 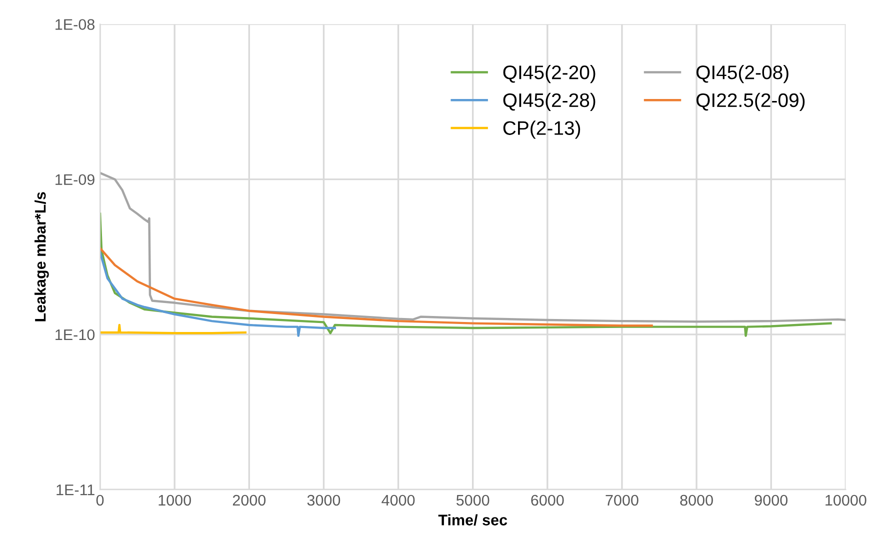 What do you see at coordinates (846, 500) in the screenshot?
I see `x-tick-label: 10000` at bounding box center [846, 500].